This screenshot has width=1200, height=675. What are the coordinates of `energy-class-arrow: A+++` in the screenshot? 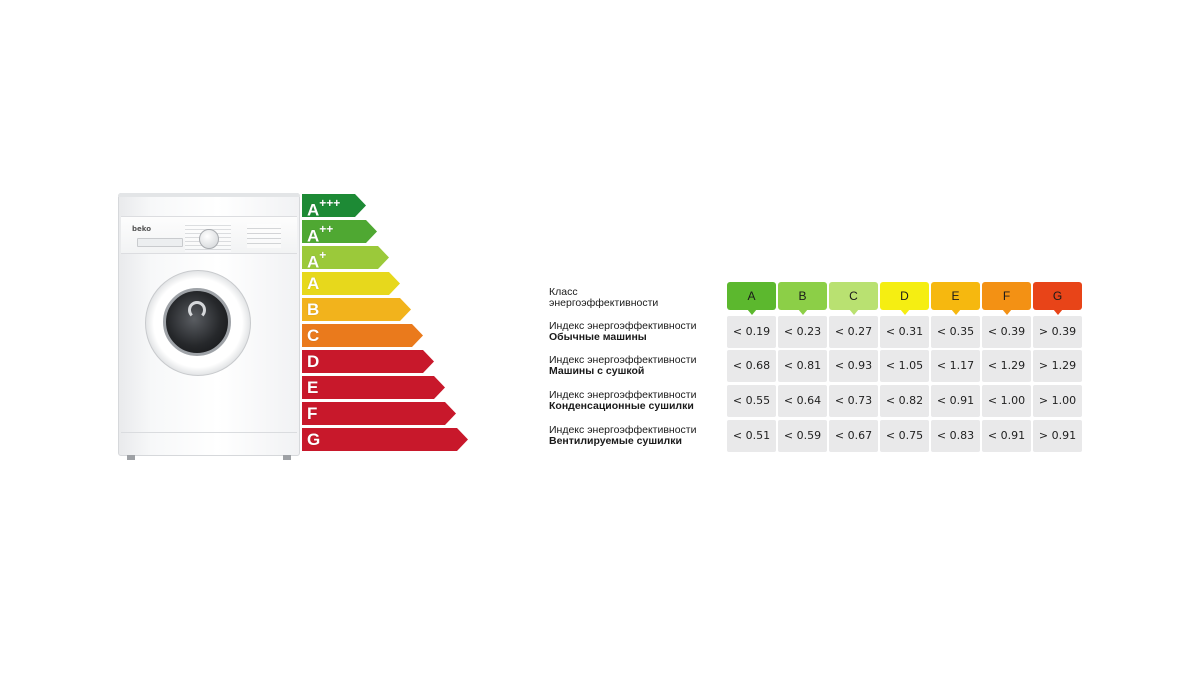 It's located at (334, 205).